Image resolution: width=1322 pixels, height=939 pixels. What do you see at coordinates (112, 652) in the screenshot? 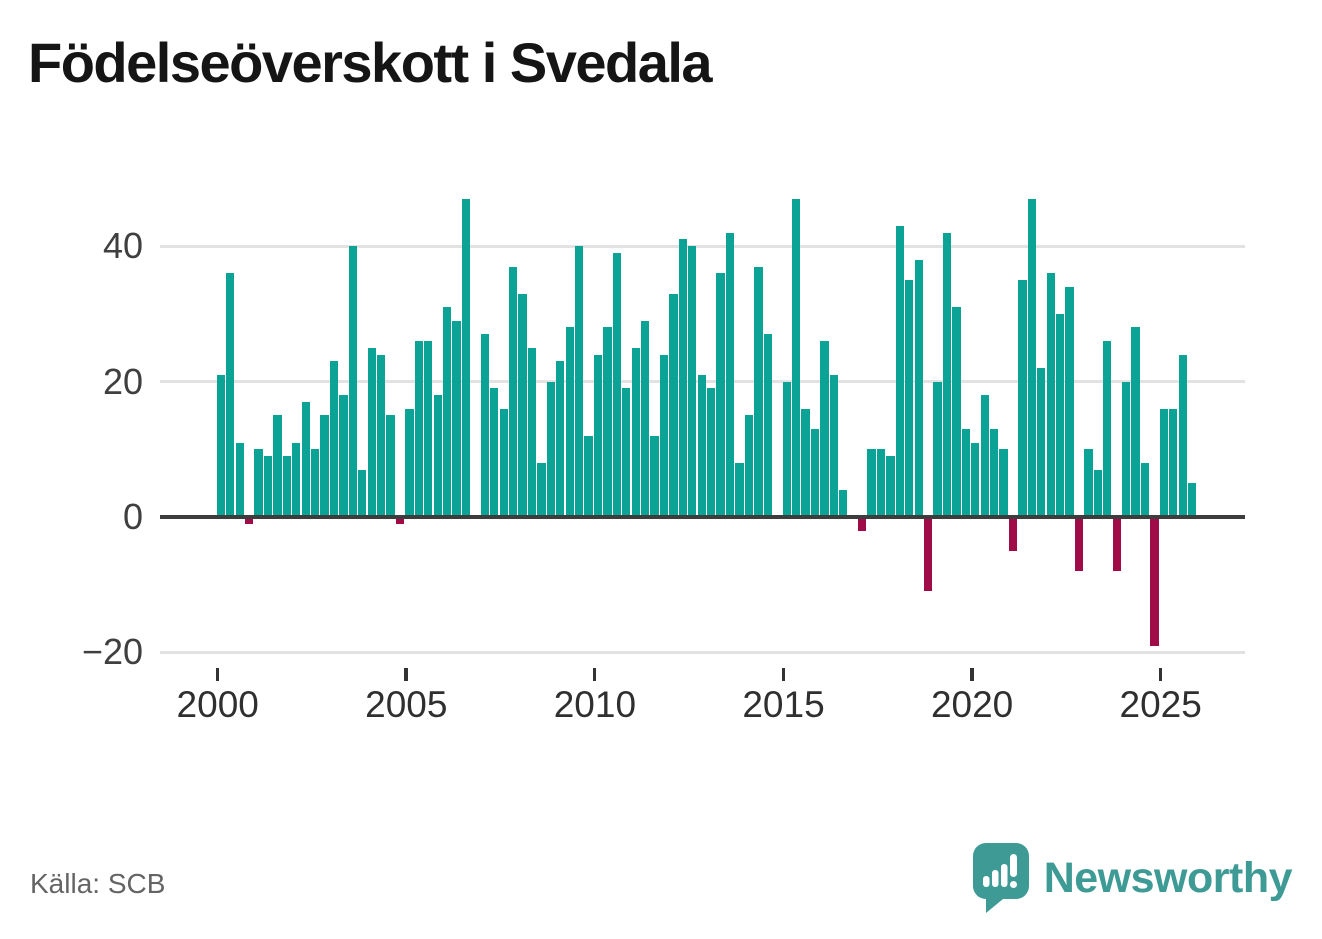
I see `y-axis-label: −20` at bounding box center [112, 652].